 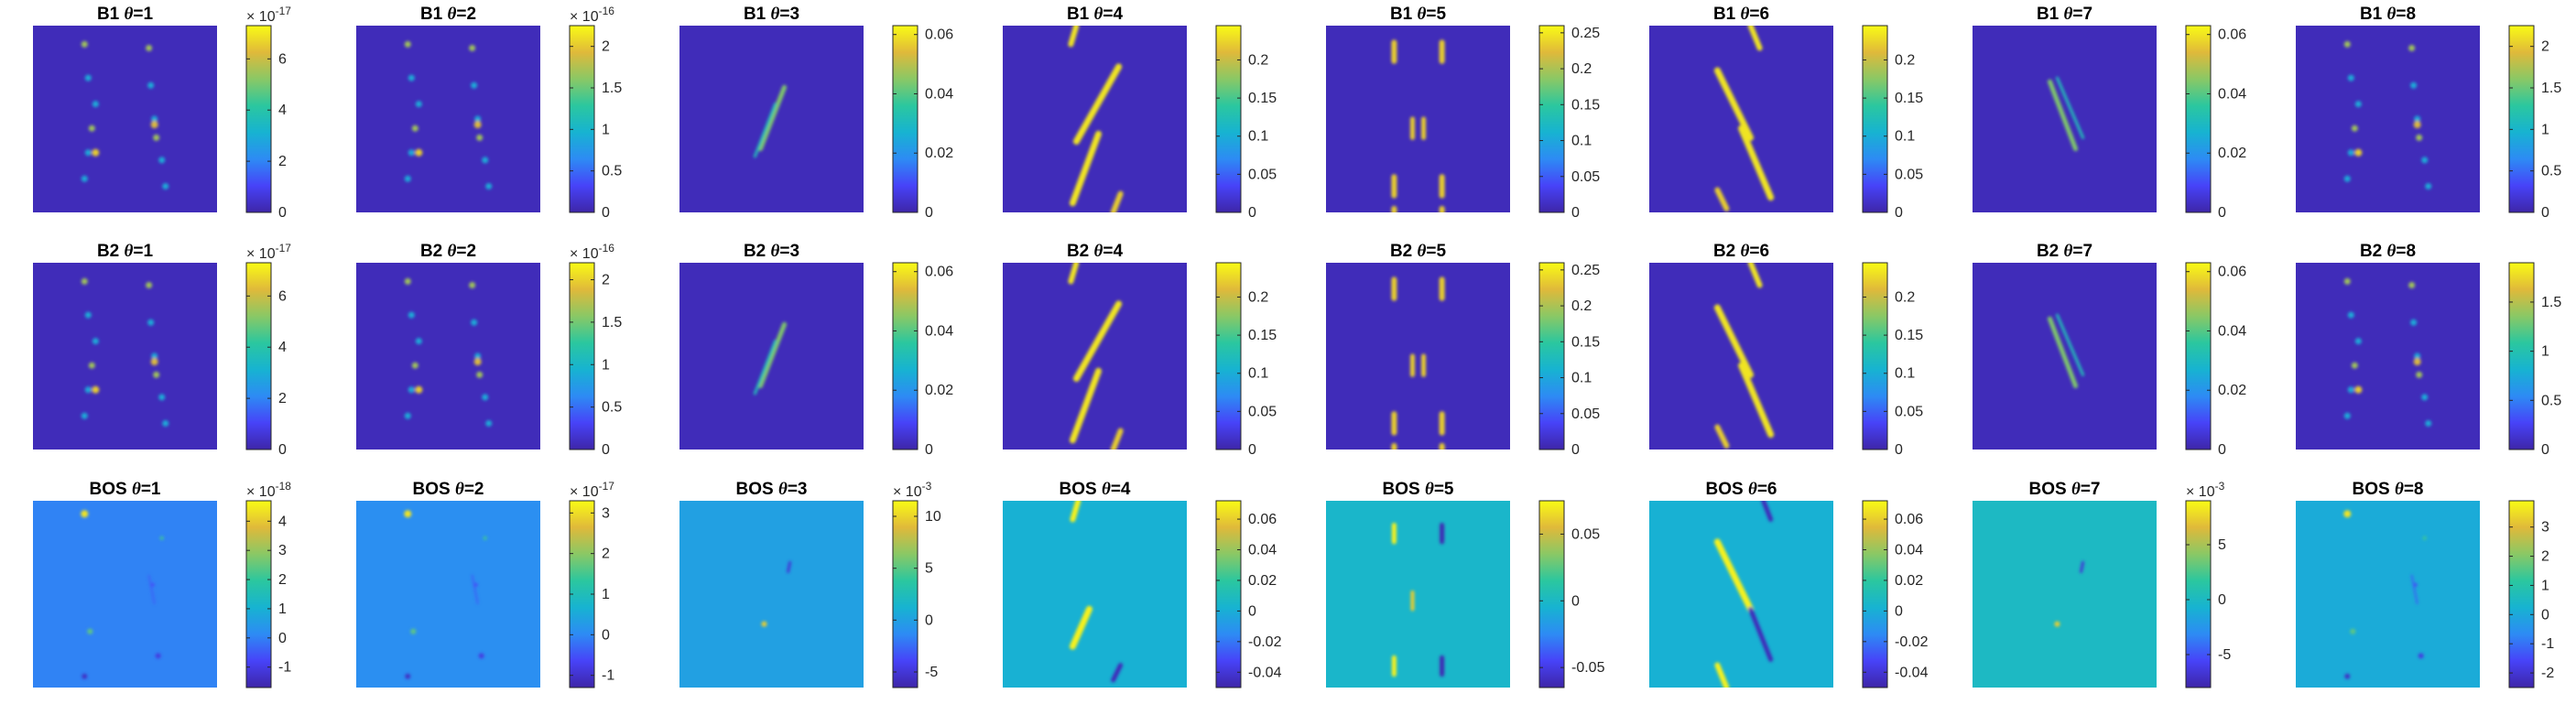 What do you see at coordinates (2232, 390) in the screenshot?
I see `colorbar-tick-label: 0.02` at bounding box center [2232, 390].